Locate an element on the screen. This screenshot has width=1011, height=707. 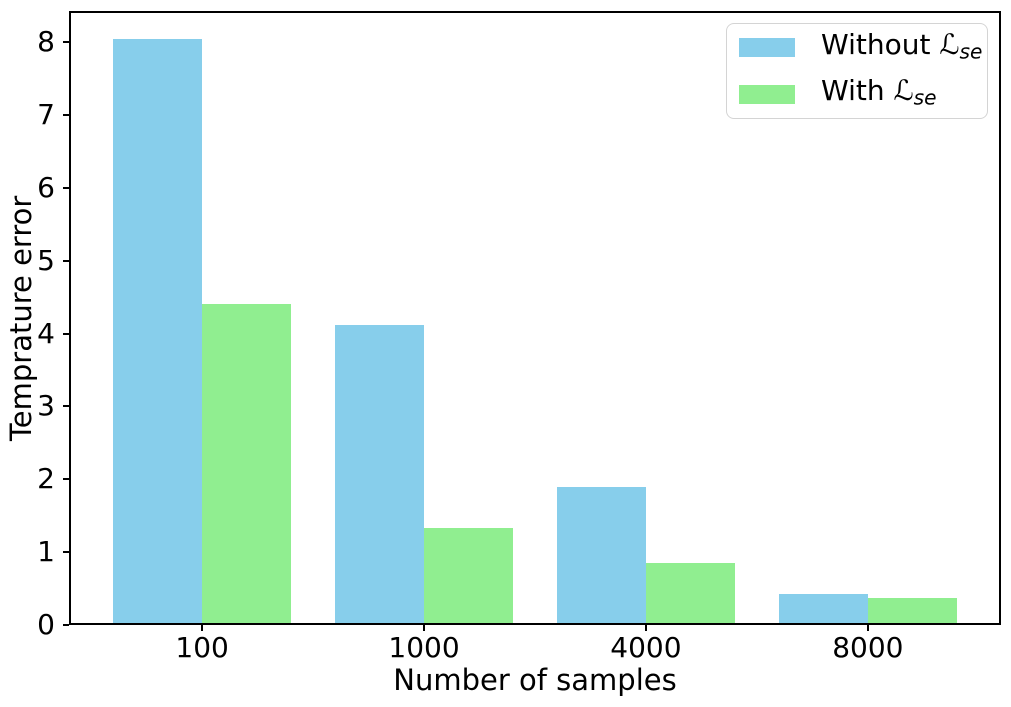
legend-math-subscript-with-lse: se is located at coordinates (925, 97).